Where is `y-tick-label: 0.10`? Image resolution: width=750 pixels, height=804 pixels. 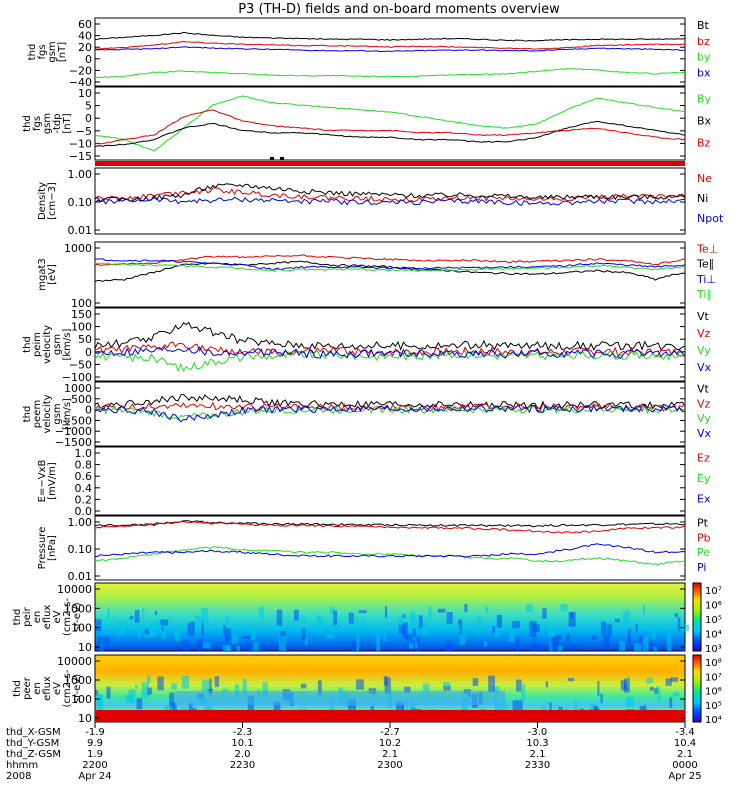 y-tick-label: 0.10 is located at coordinates (80, 549).